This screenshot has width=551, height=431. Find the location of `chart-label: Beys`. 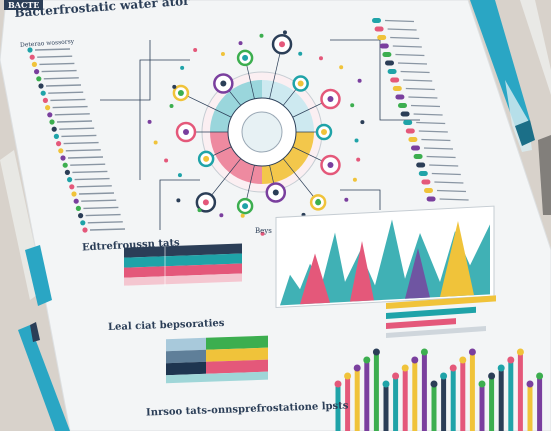

chart-label: Beys is located at coordinates (263, 231).